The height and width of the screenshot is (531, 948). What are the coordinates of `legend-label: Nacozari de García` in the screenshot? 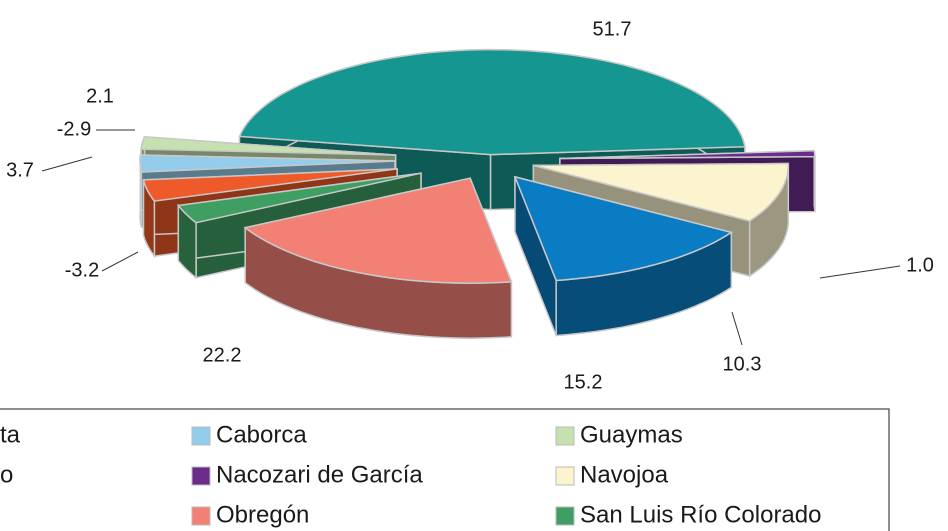 It's located at (319, 474).